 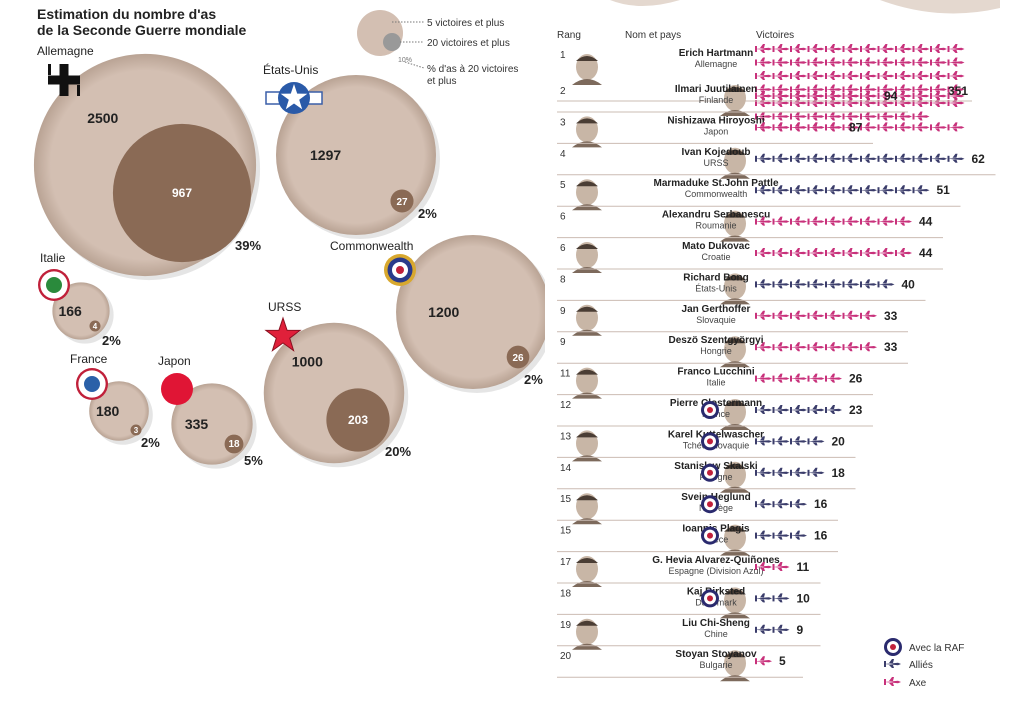 I want to click on pilot-rank: 18, so click(x=566, y=593).